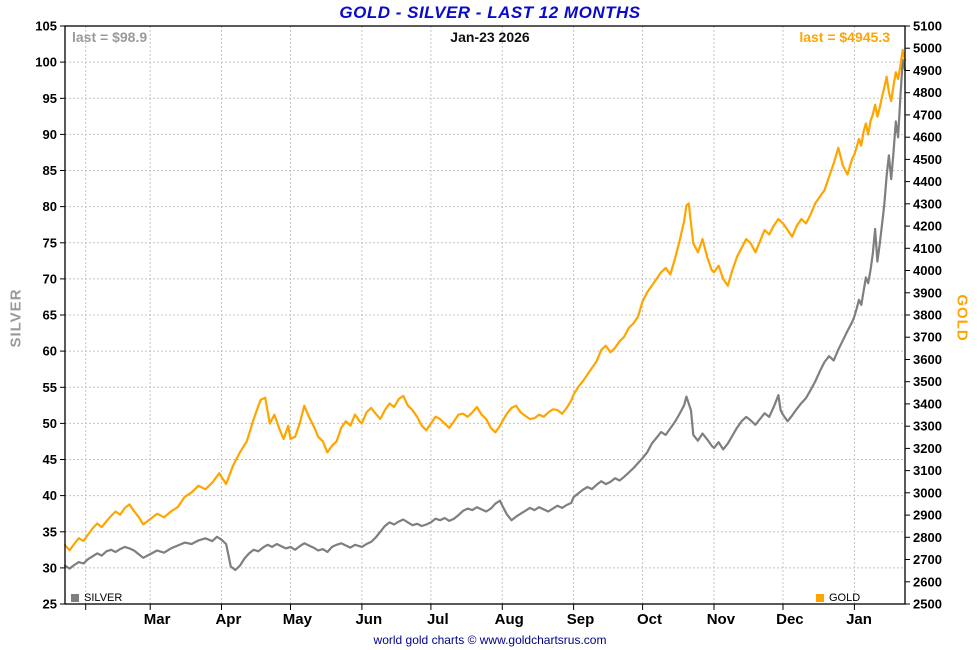 The width and height of the screenshot is (980, 650). Describe the element at coordinates (927, 581) in the screenshot. I see `svg-text: 2600` at that location.